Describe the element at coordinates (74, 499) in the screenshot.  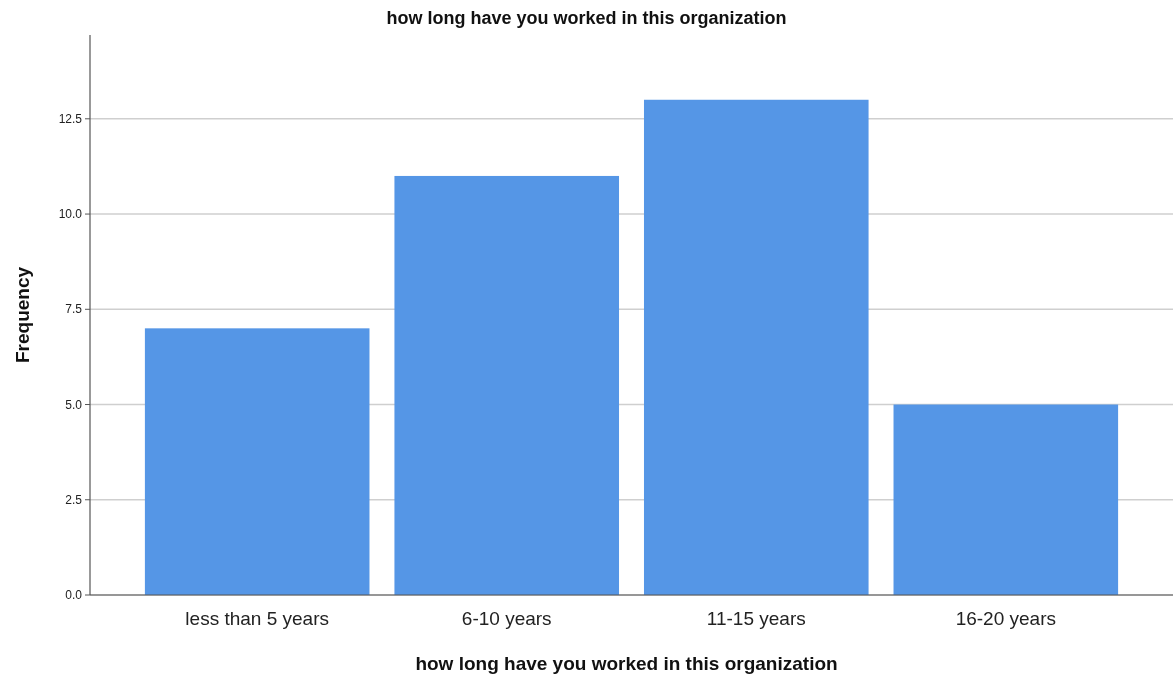
I see `y-tick-label: 2.5` at that location.